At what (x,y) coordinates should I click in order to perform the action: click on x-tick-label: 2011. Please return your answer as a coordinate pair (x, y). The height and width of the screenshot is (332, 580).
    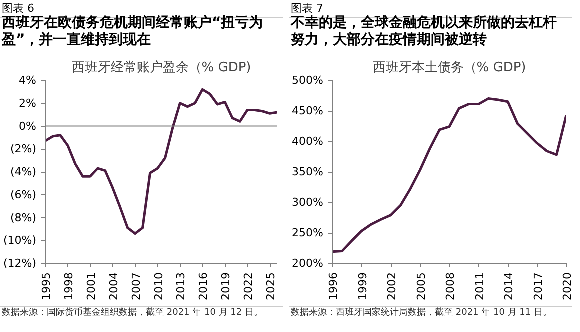
    Looking at the image, I should click on (479, 286).